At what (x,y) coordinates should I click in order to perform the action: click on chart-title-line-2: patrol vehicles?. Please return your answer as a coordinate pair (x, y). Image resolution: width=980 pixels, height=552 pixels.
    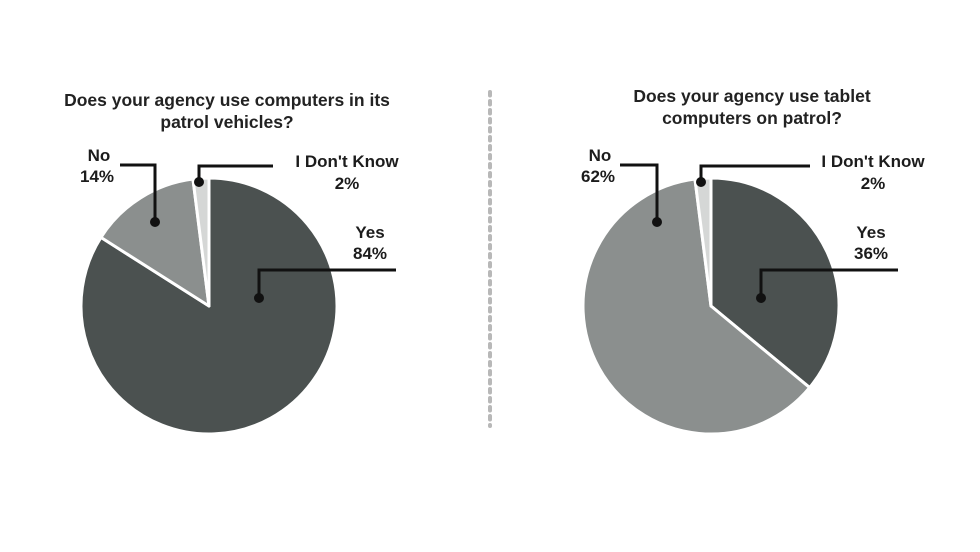
    Looking at the image, I should click on (226, 122).